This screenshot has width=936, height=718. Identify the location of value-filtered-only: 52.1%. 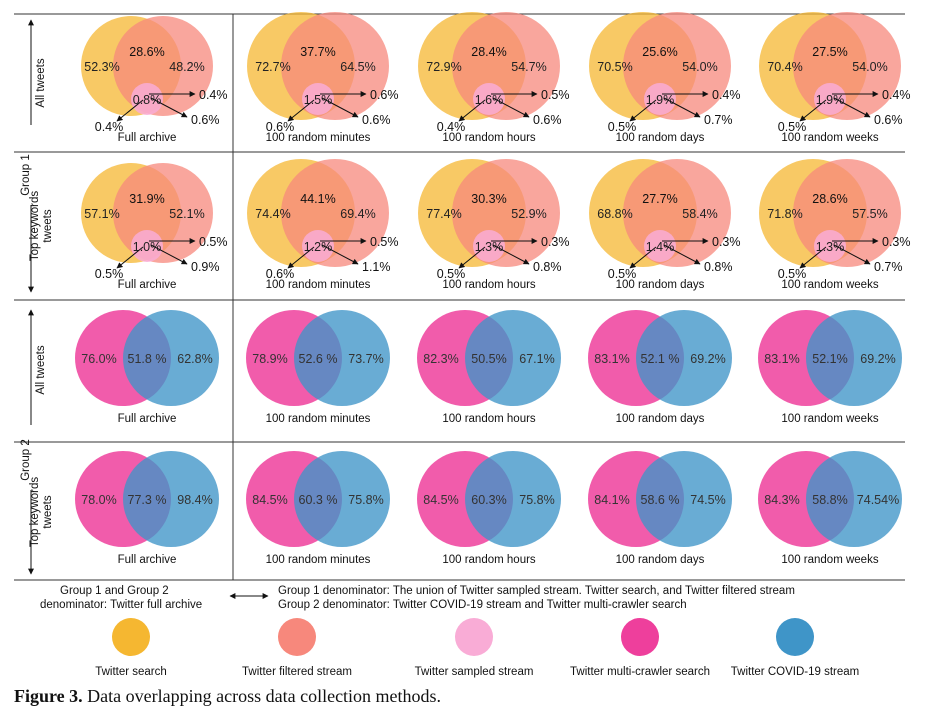
(186, 214).